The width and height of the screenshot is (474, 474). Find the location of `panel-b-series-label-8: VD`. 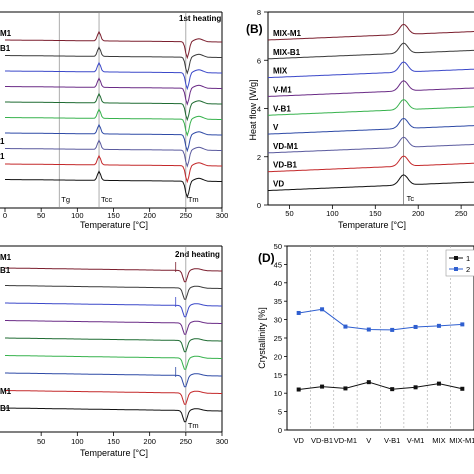

panel-b-series-label-8: VD is located at coordinates (278, 184).